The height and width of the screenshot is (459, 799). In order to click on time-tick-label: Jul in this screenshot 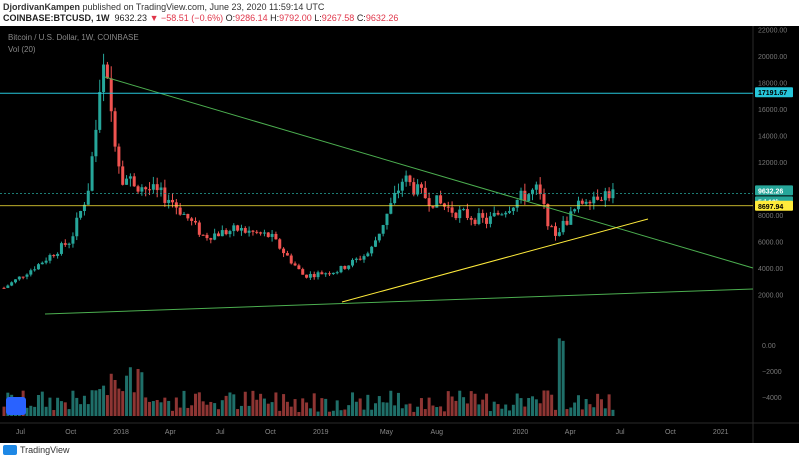, I will do `click(620, 432)`.